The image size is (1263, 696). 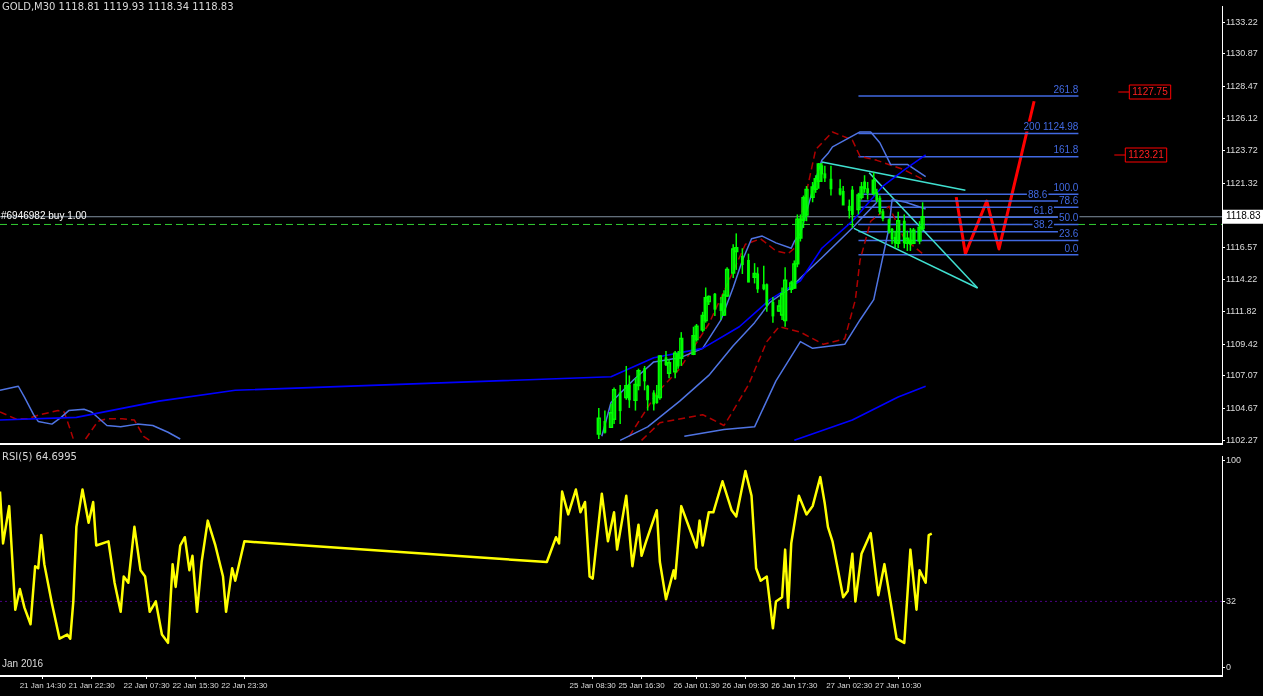 I want to click on annotation: 1123.21, so click(x=1146, y=154).